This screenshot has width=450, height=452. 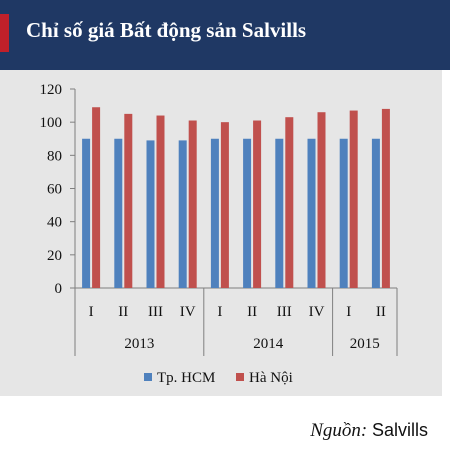 I want to click on y-tick-label: 20, so click(x=54, y=256).